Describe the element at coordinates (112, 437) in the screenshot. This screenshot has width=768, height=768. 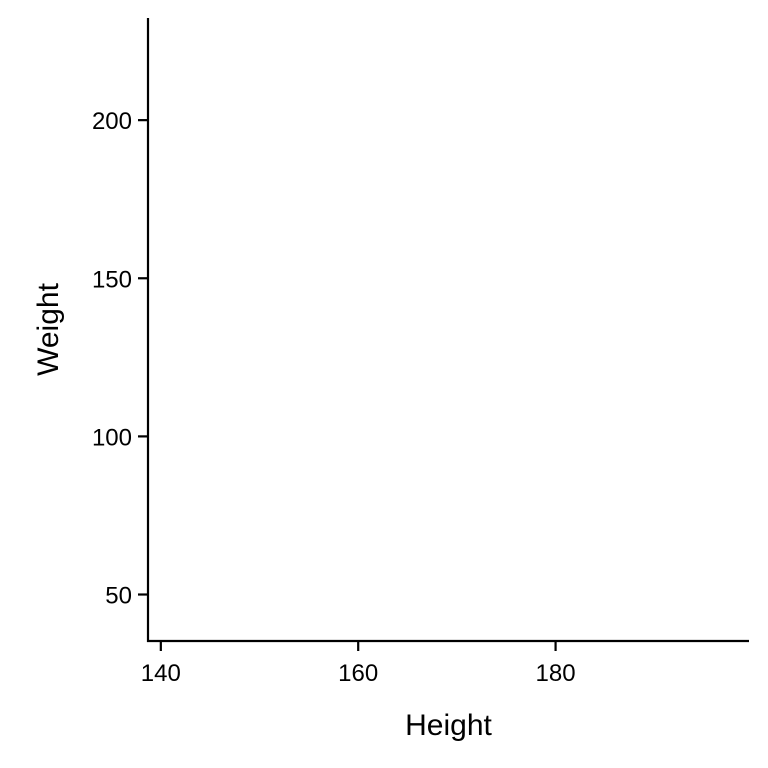
I see `y-tick-label: 100` at that location.